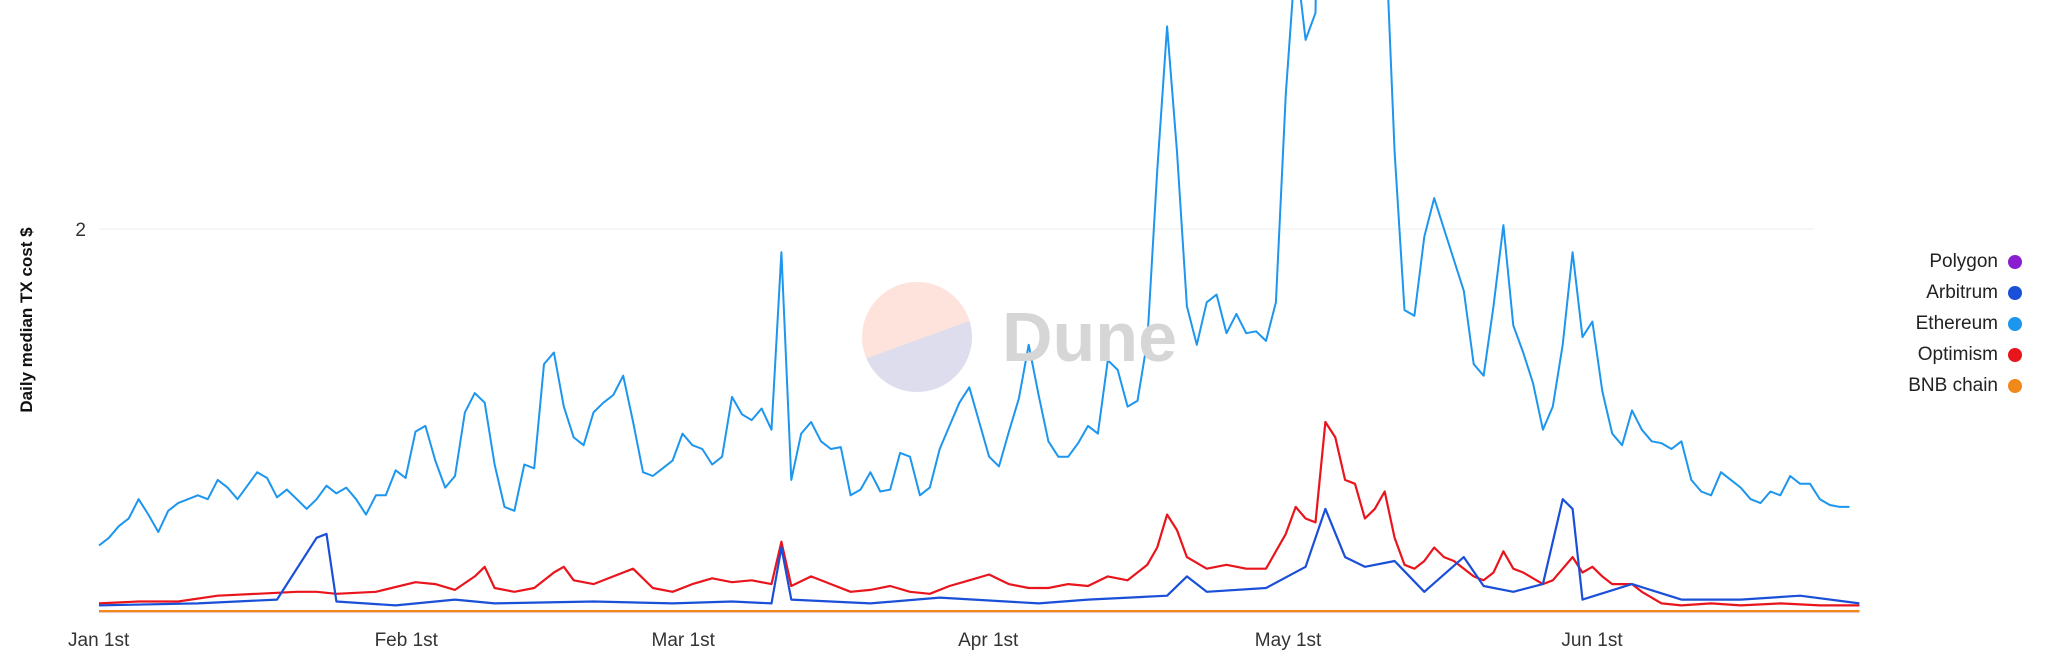  Describe the element at coordinates (407, 640) in the screenshot. I see `x-tick-label: Feb 1st` at that location.